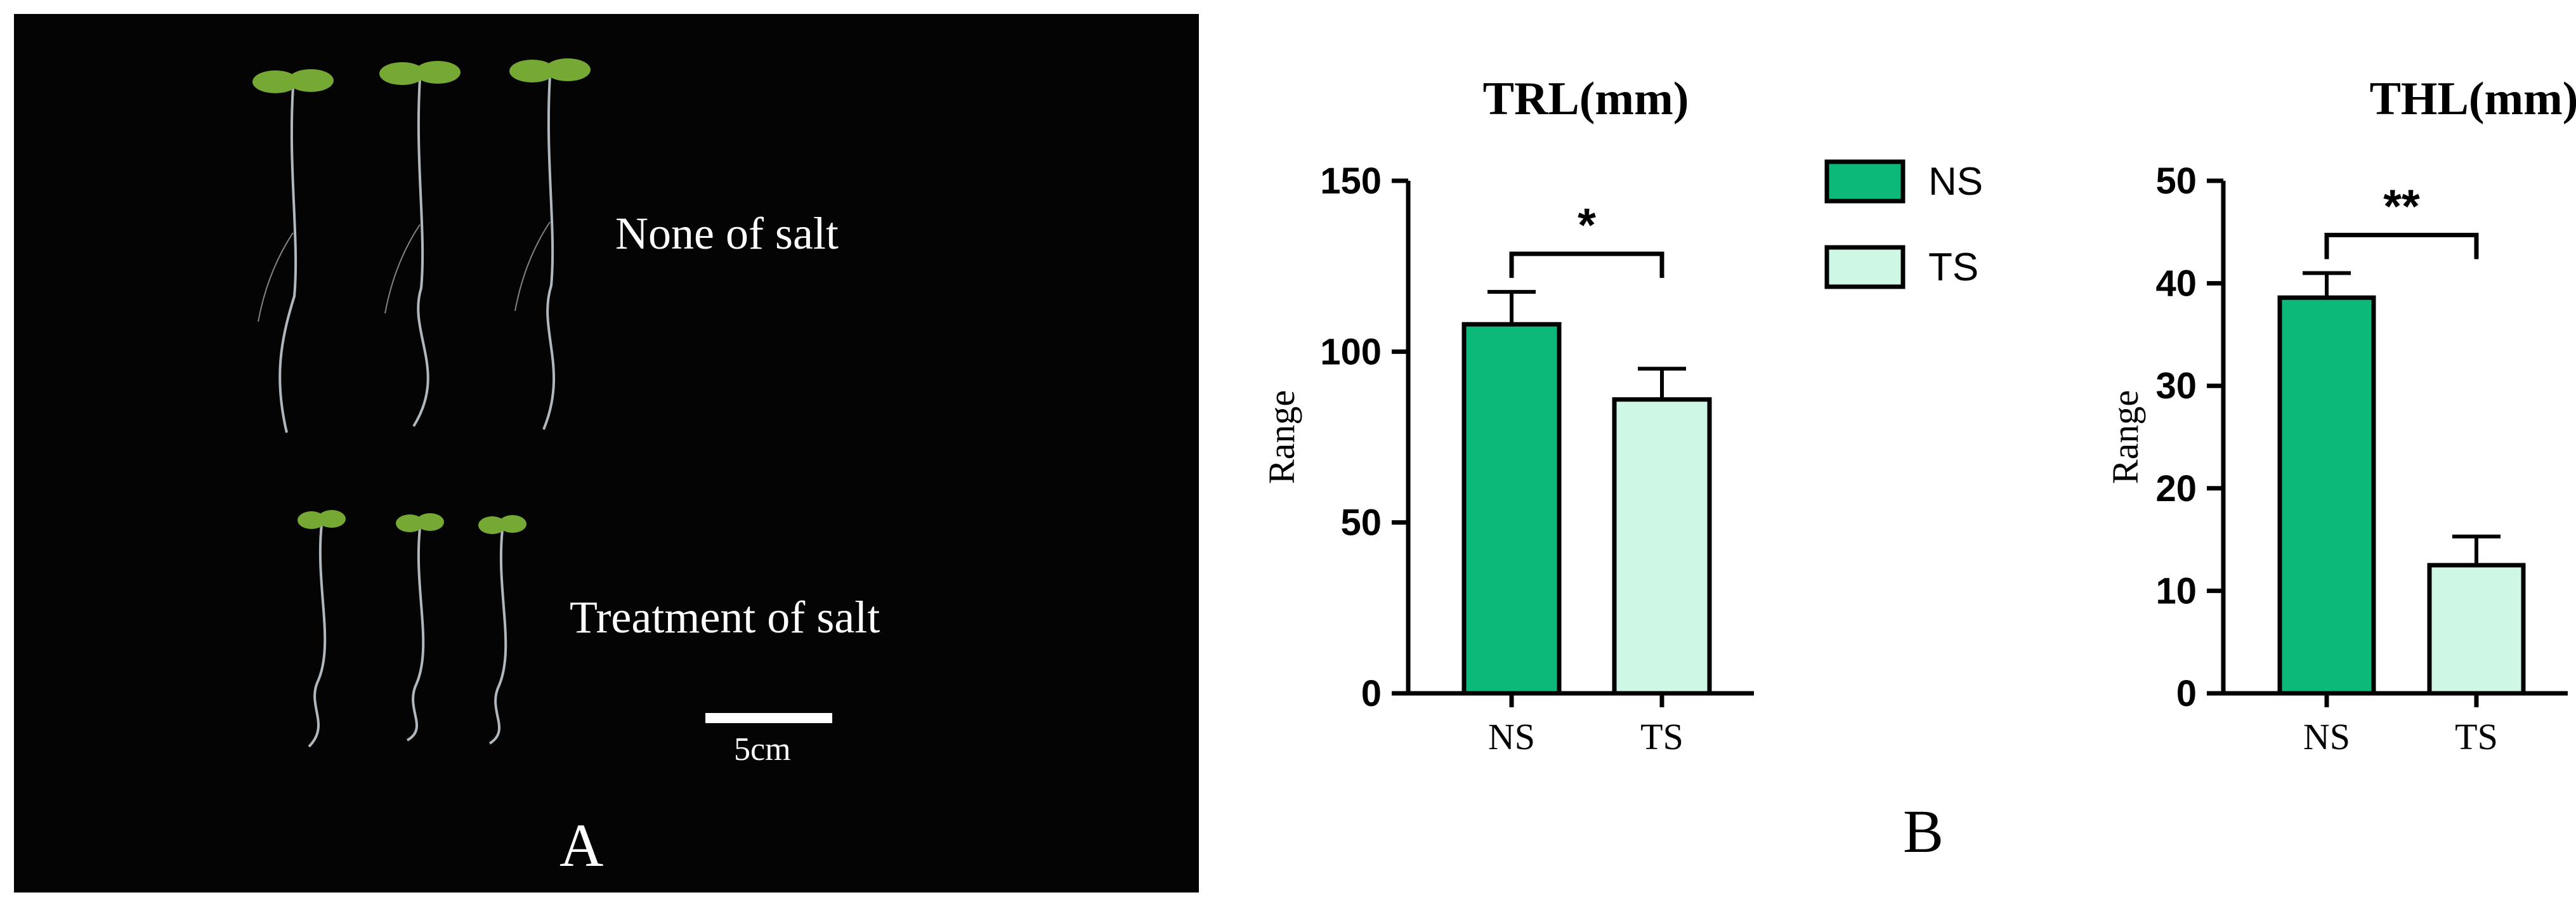  What do you see at coordinates (2176, 590) in the screenshot?
I see `y-tick-label: 10` at bounding box center [2176, 590].